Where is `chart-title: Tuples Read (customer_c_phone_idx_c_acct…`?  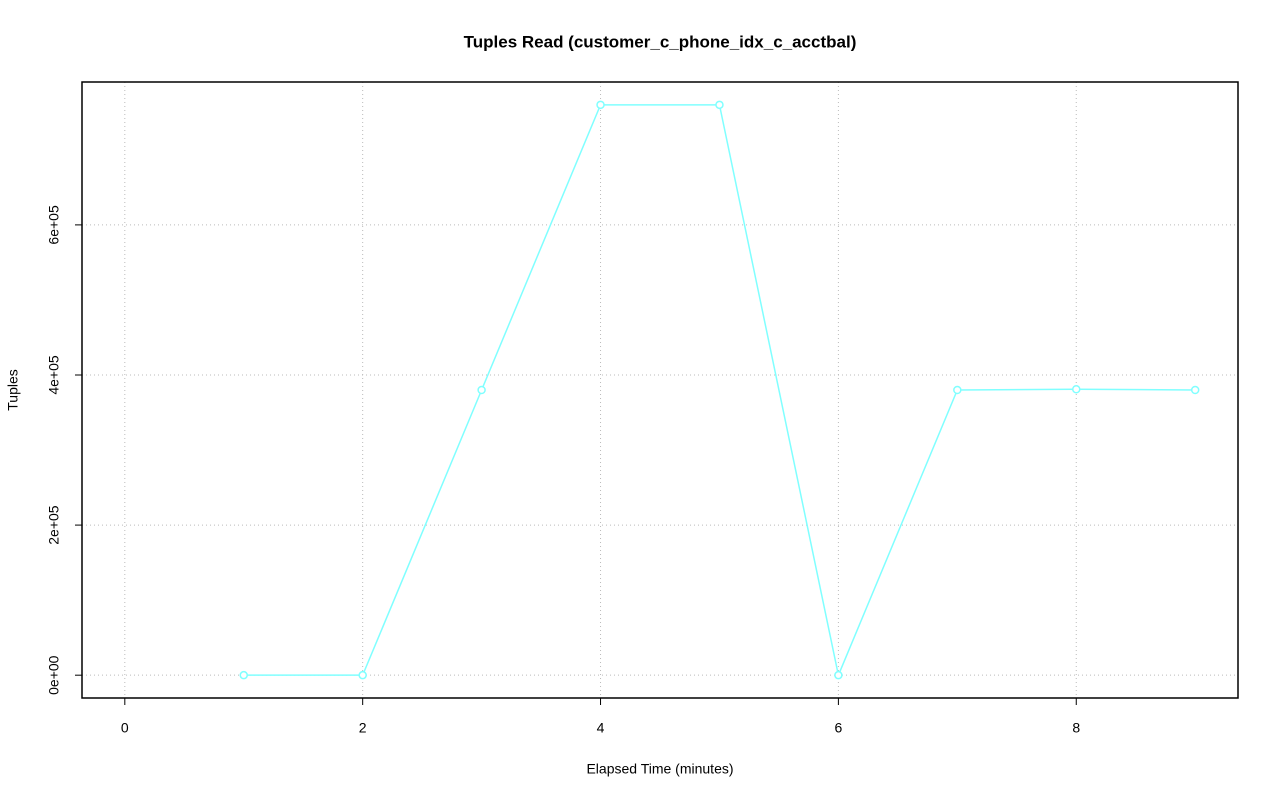 chart-title: Tuples Read (customer_c_phone_idx_c_acct… is located at coordinates (660, 41).